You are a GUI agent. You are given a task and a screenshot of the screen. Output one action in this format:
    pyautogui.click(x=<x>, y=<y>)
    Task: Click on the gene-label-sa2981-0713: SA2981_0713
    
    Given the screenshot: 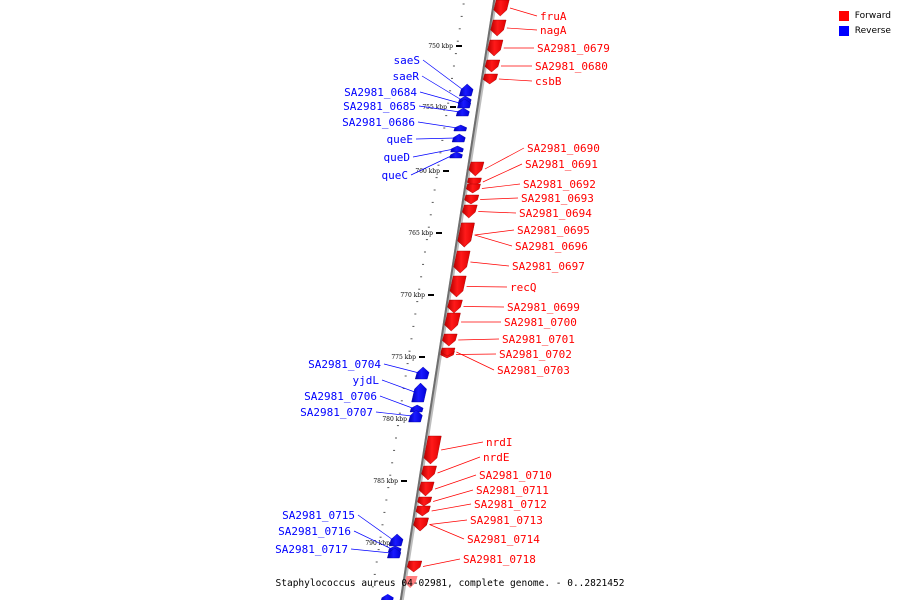 What is the action you would take?
    pyautogui.click(x=506, y=520)
    